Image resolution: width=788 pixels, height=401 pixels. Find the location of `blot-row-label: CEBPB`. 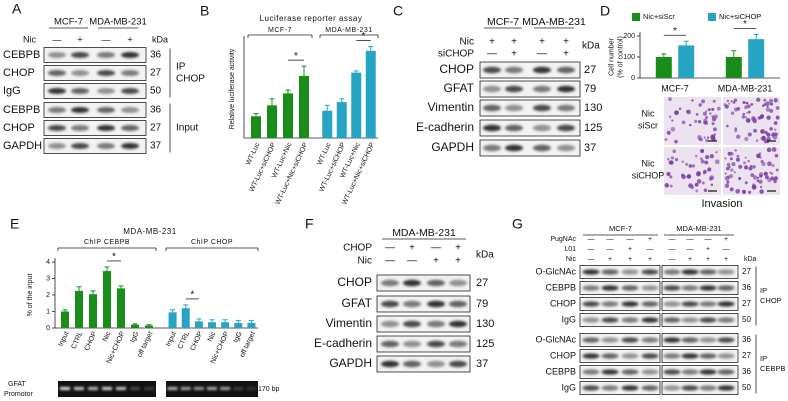

blot-row-label: CEBPB is located at coordinates (560, 287).